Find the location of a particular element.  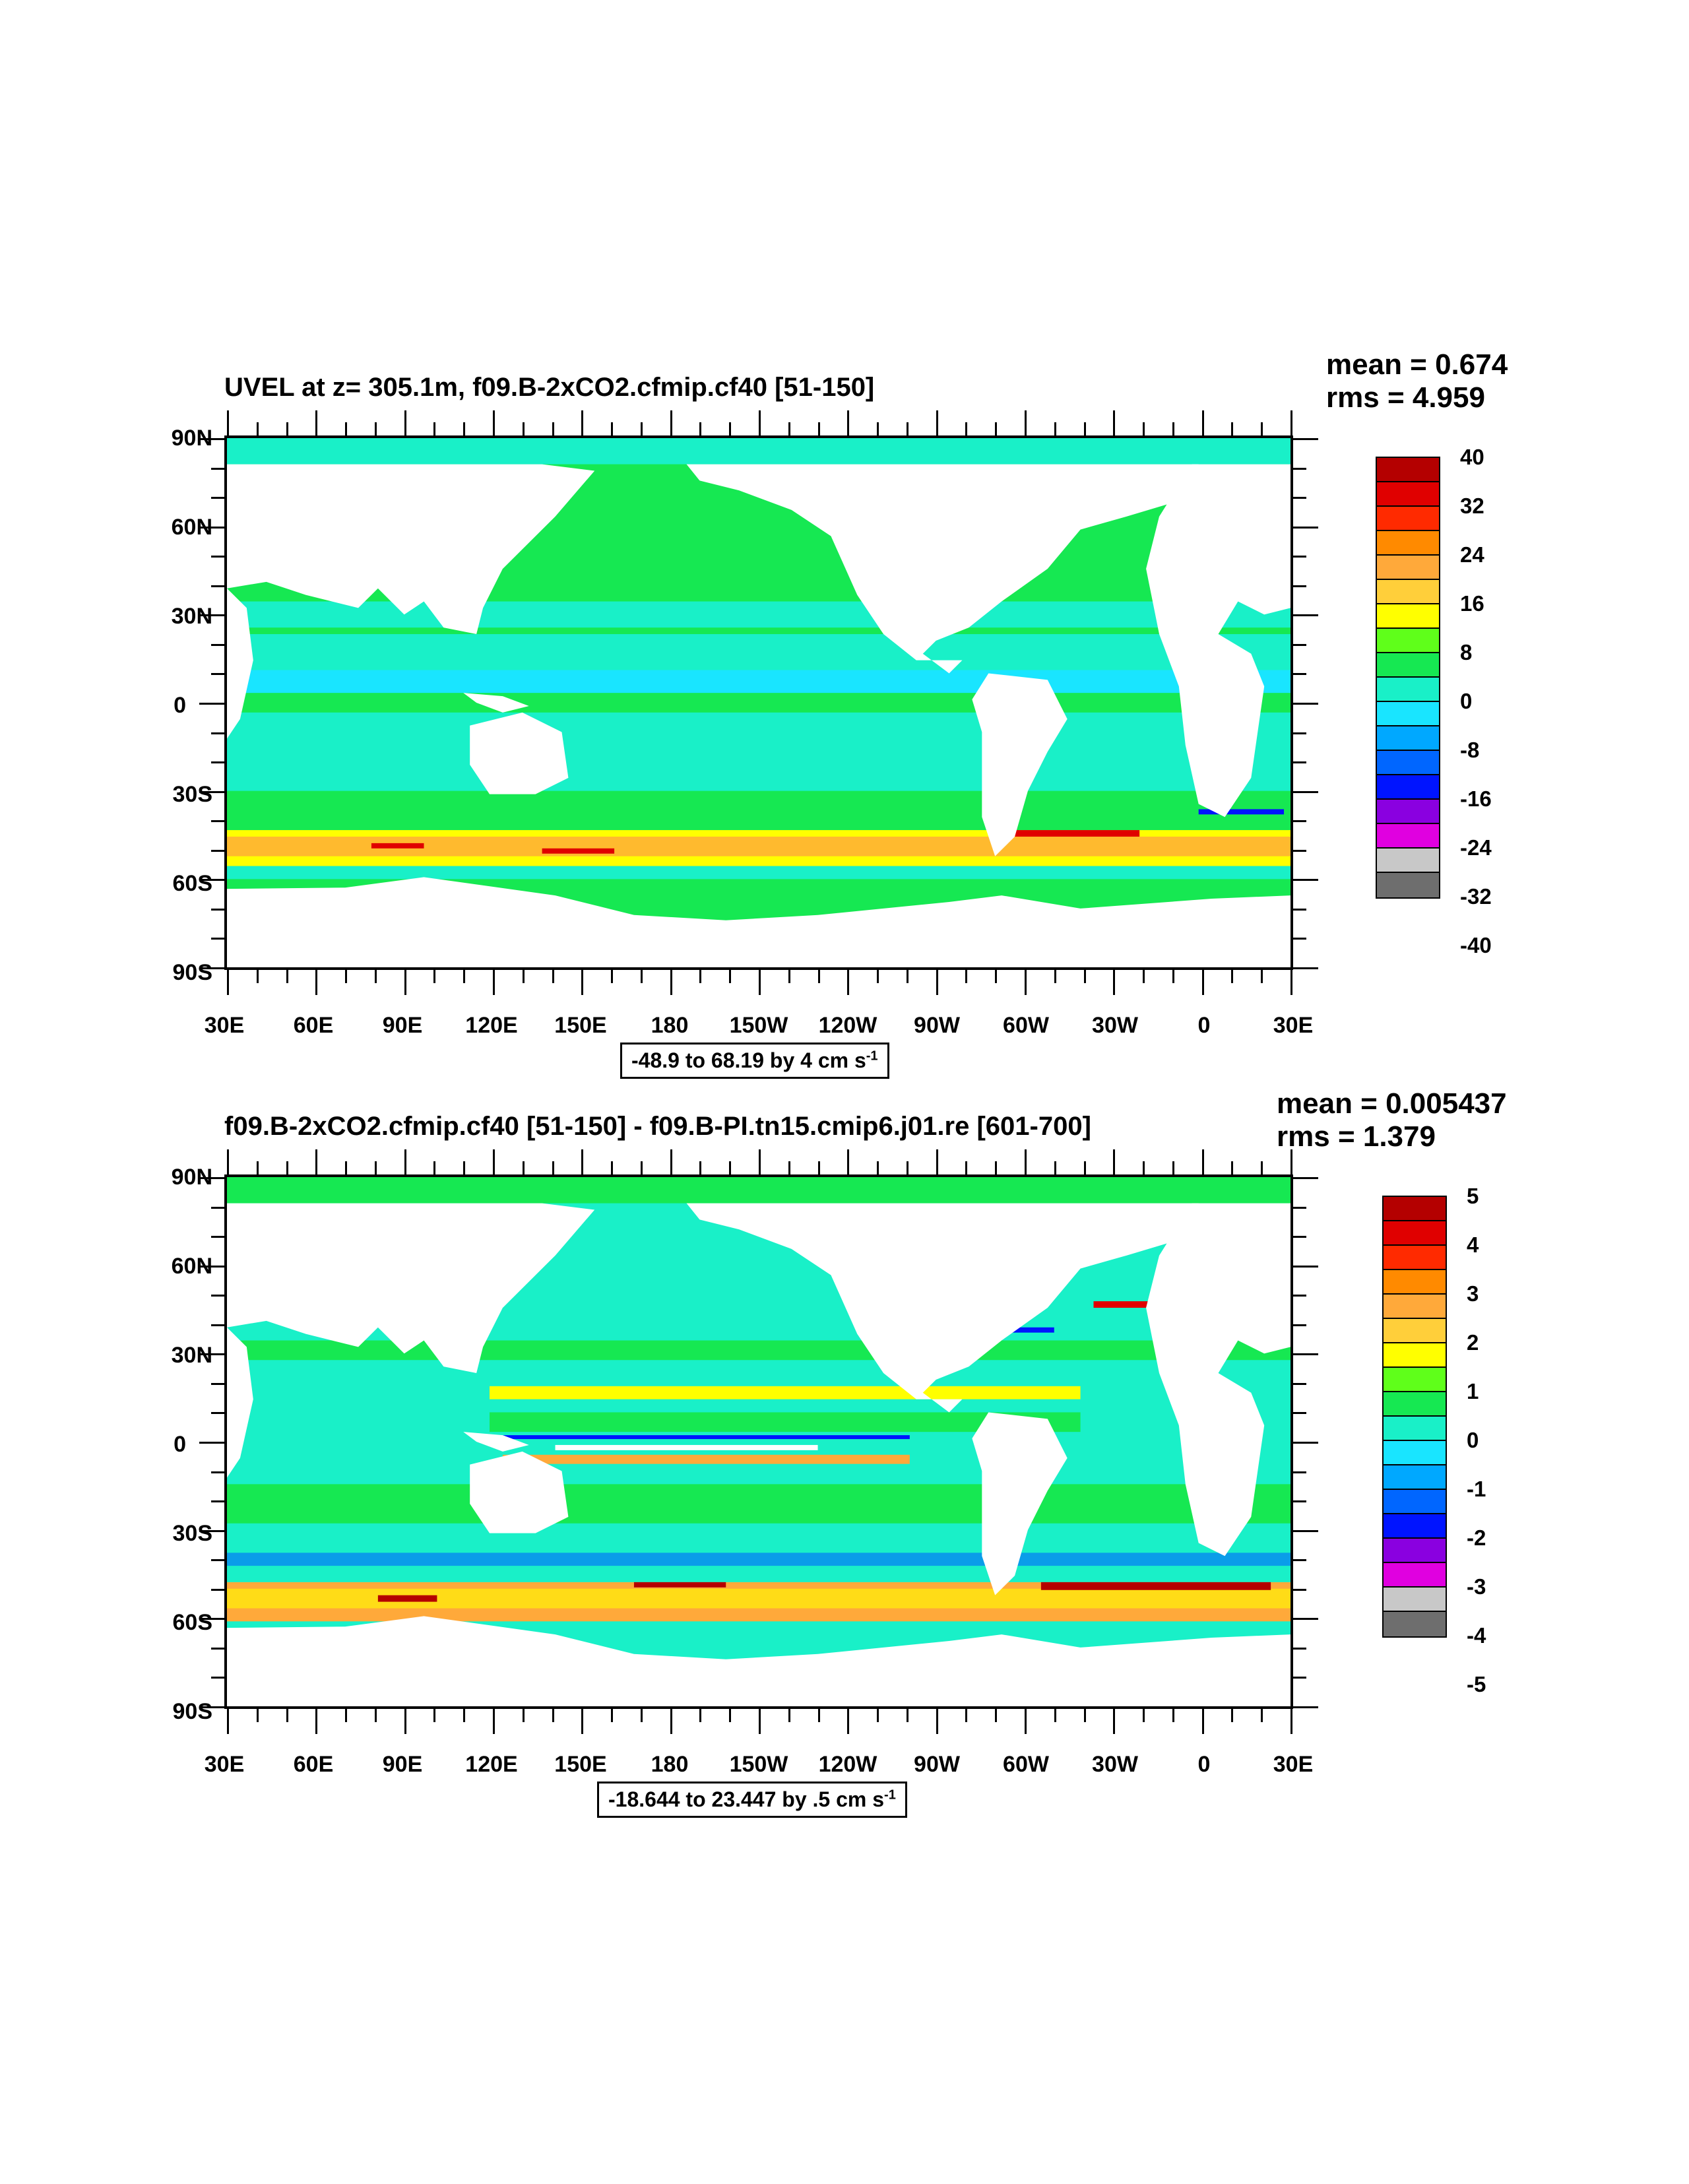

mean-value: mean = 0.674 is located at coordinates (1417, 364).